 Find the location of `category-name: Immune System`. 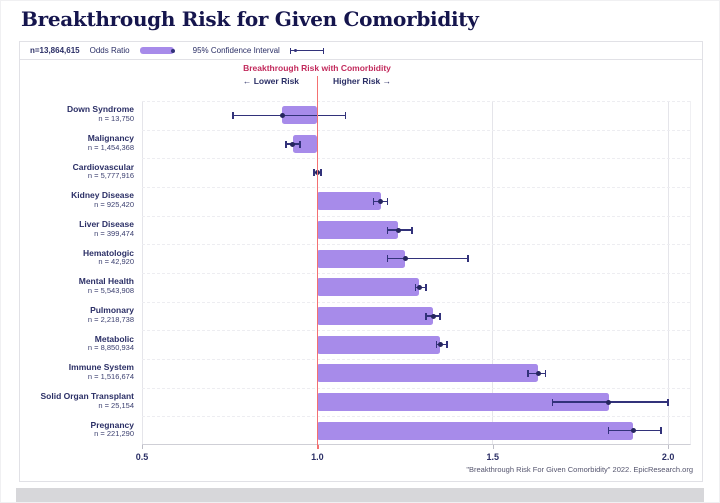

category-name: Immune System is located at coordinates (101, 367).